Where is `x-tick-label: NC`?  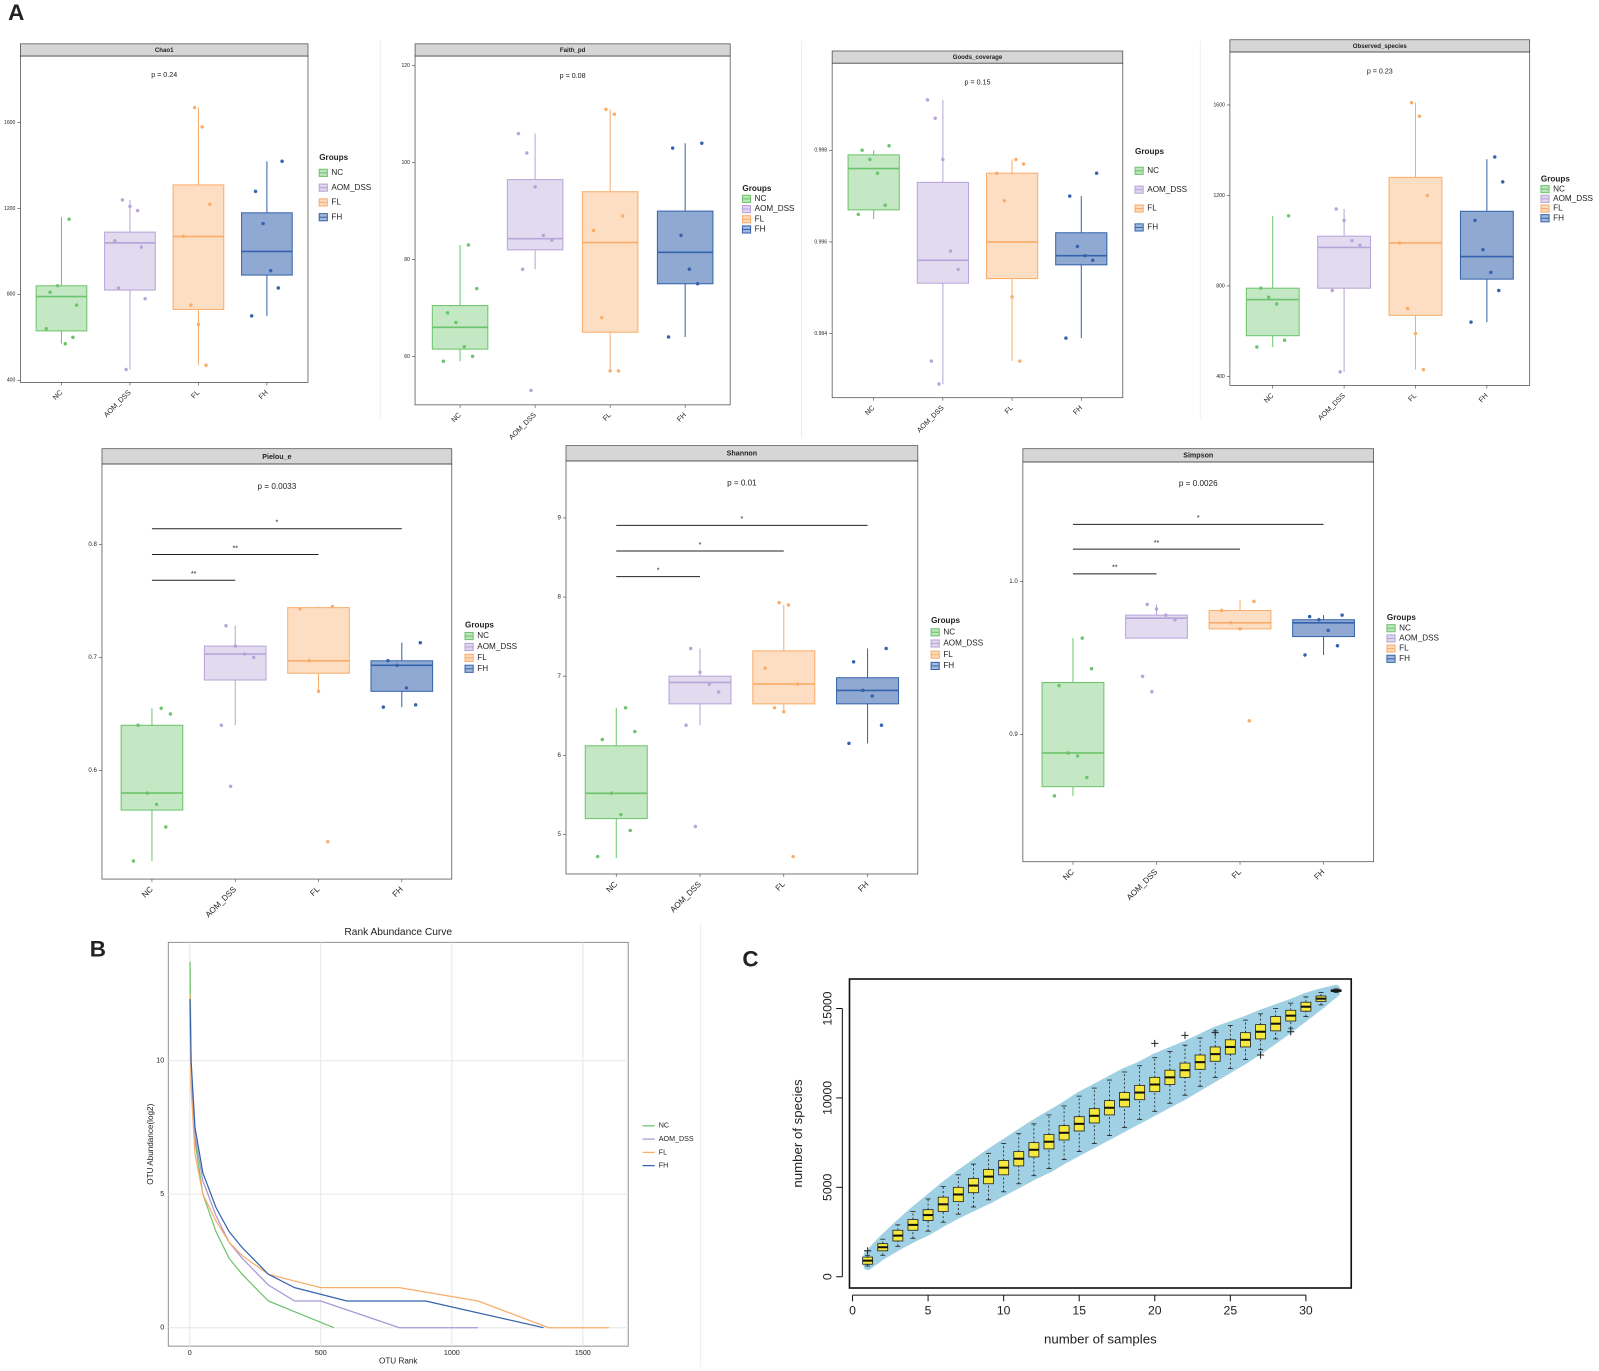 x-tick-label: NC is located at coordinates (147, 892).